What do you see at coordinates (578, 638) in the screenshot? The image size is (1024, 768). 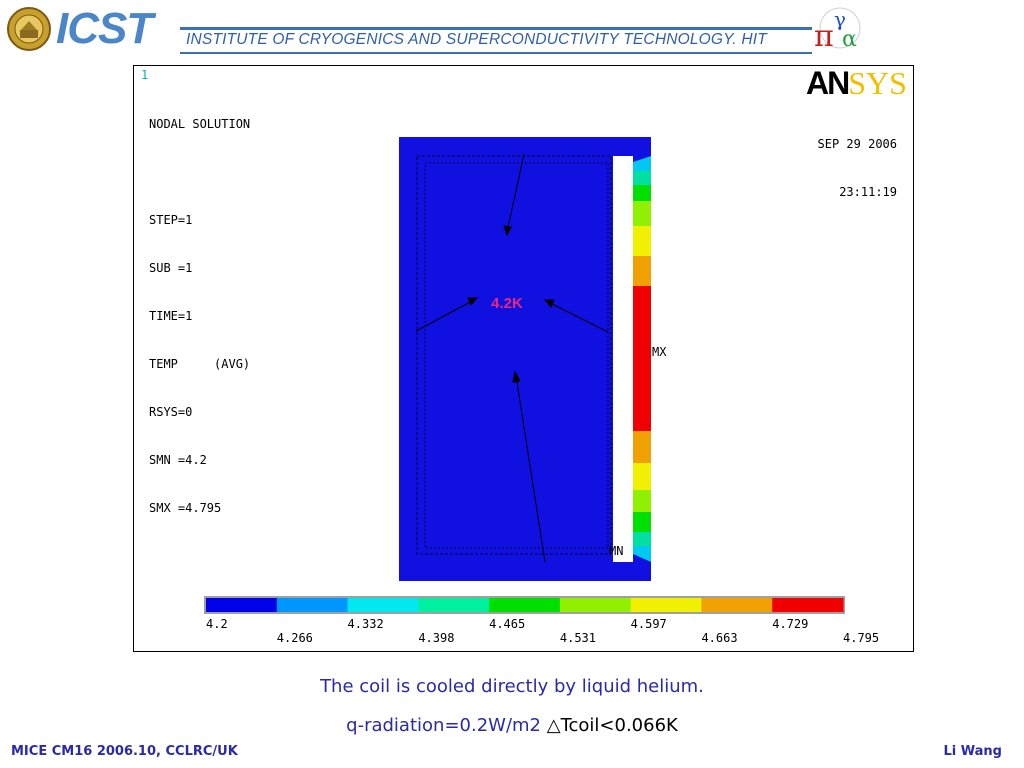 I see `legend-value-bottom: 4.531` at bounding box center [578, 638].